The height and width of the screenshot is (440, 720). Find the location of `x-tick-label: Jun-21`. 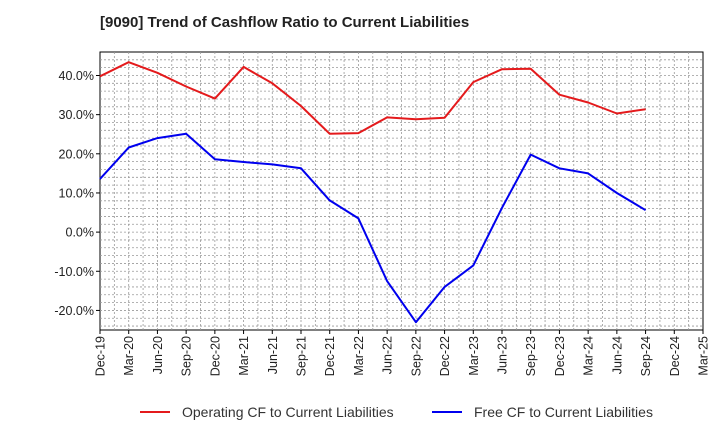

x-tick-label: Jun-21 is located at coordinates (273, 355).